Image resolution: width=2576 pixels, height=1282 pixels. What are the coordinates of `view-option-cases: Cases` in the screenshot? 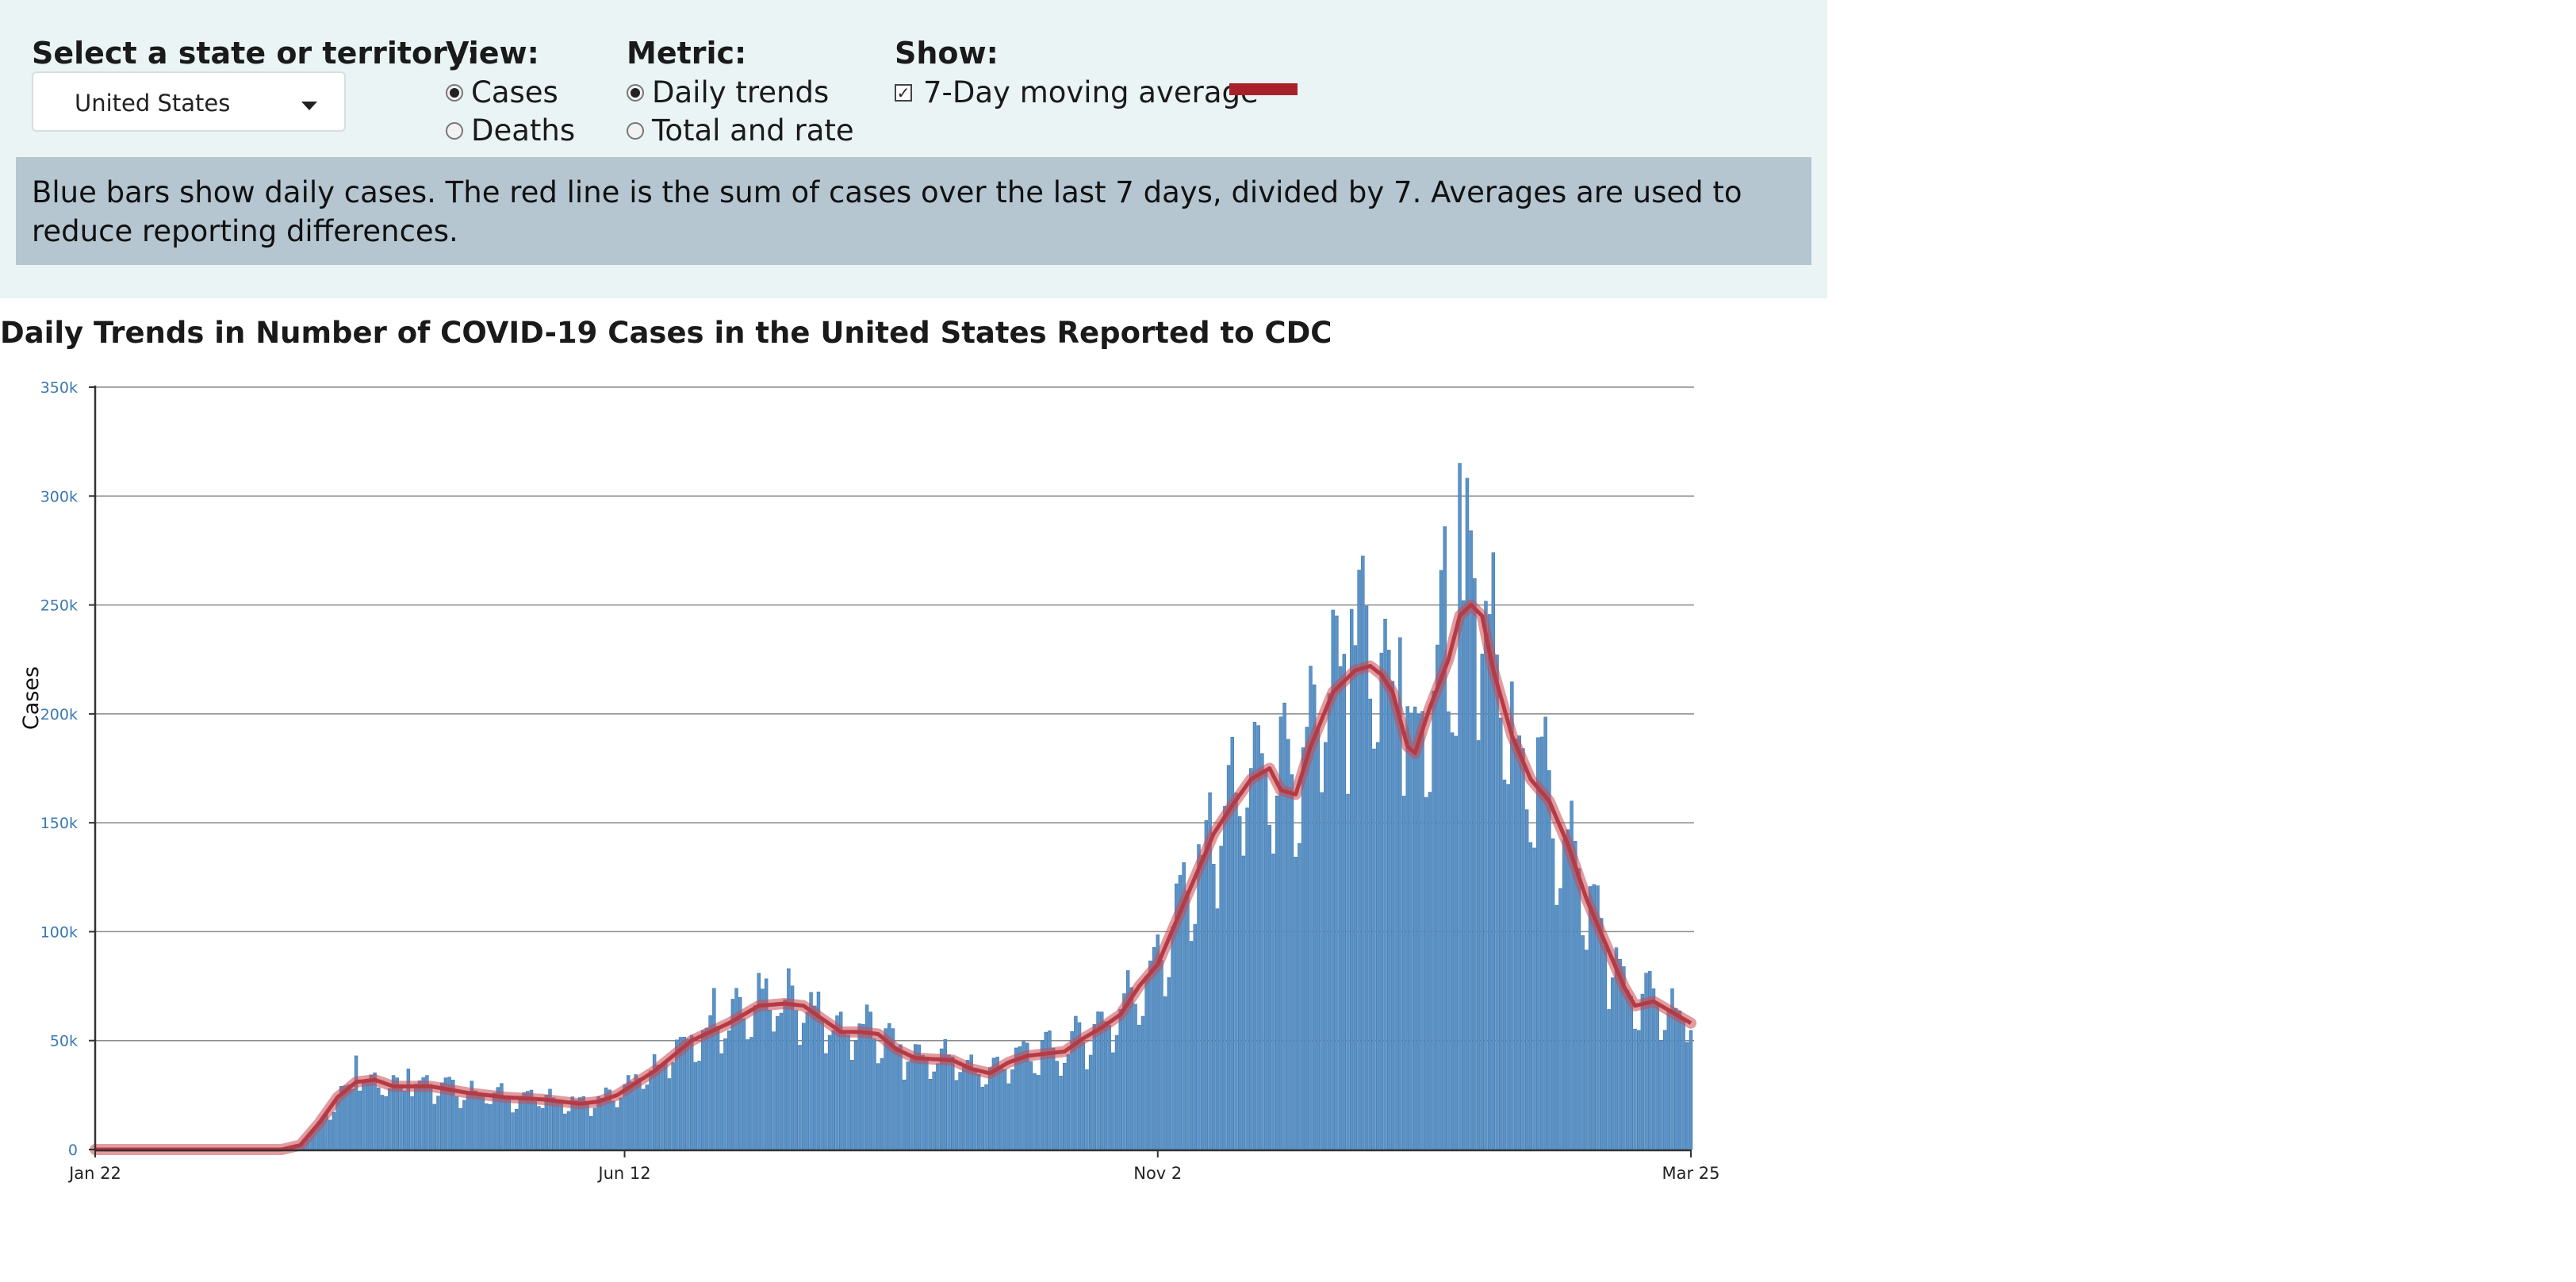 It's located at (502, 93).